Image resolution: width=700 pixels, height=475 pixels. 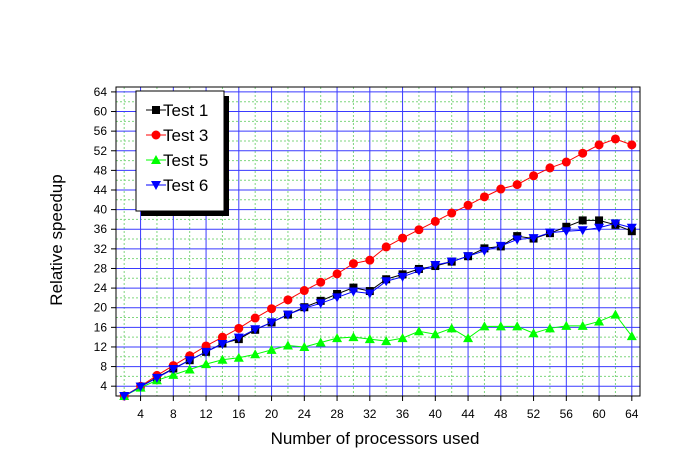 I want to click on legend-items: Test 1 Test 3 Test 5 Test 6, so click(x=177, y=148).